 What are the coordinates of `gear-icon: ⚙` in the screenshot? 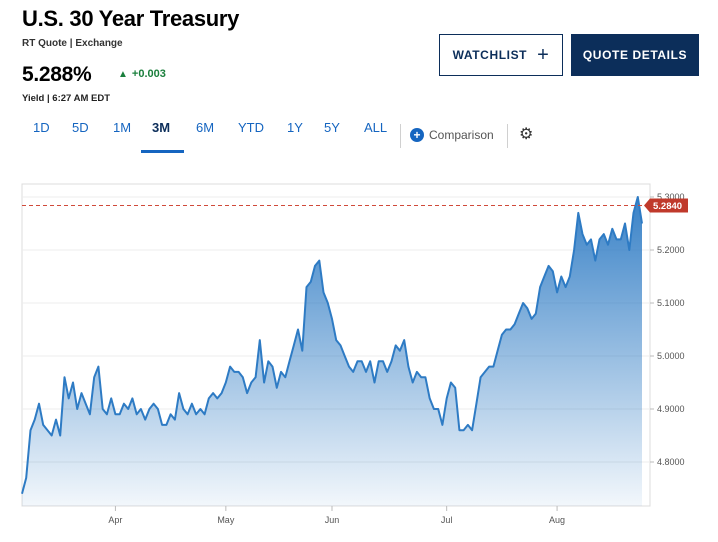 It's located at (526, 134).